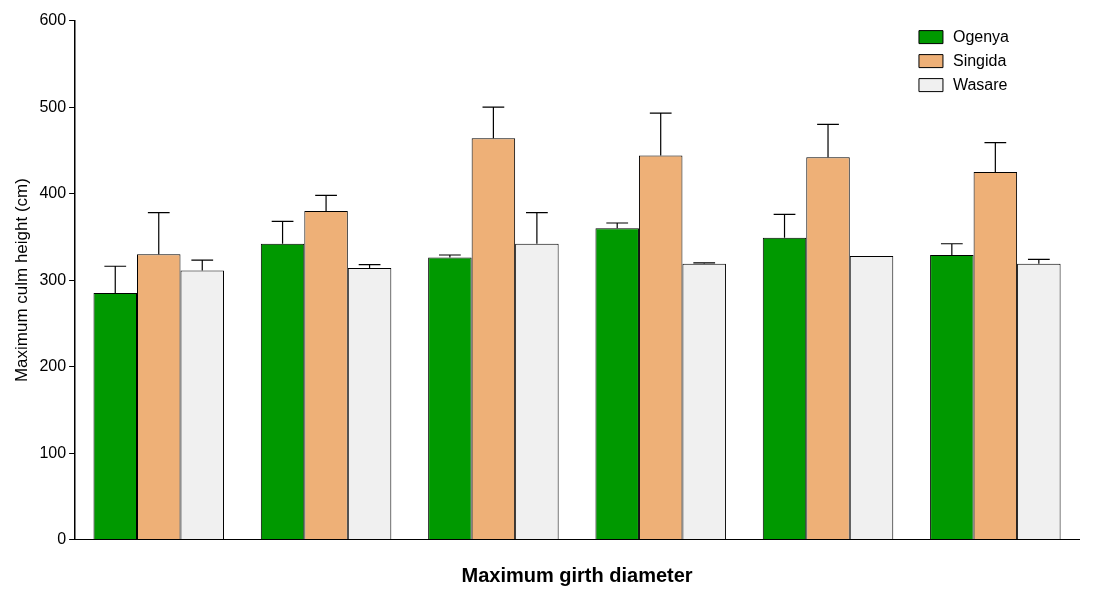  What do you see at coordinates (577, 574) in the screenshot?
I see `x-axis-title: Maximum girth diameter` at bounding box center [577, 574].